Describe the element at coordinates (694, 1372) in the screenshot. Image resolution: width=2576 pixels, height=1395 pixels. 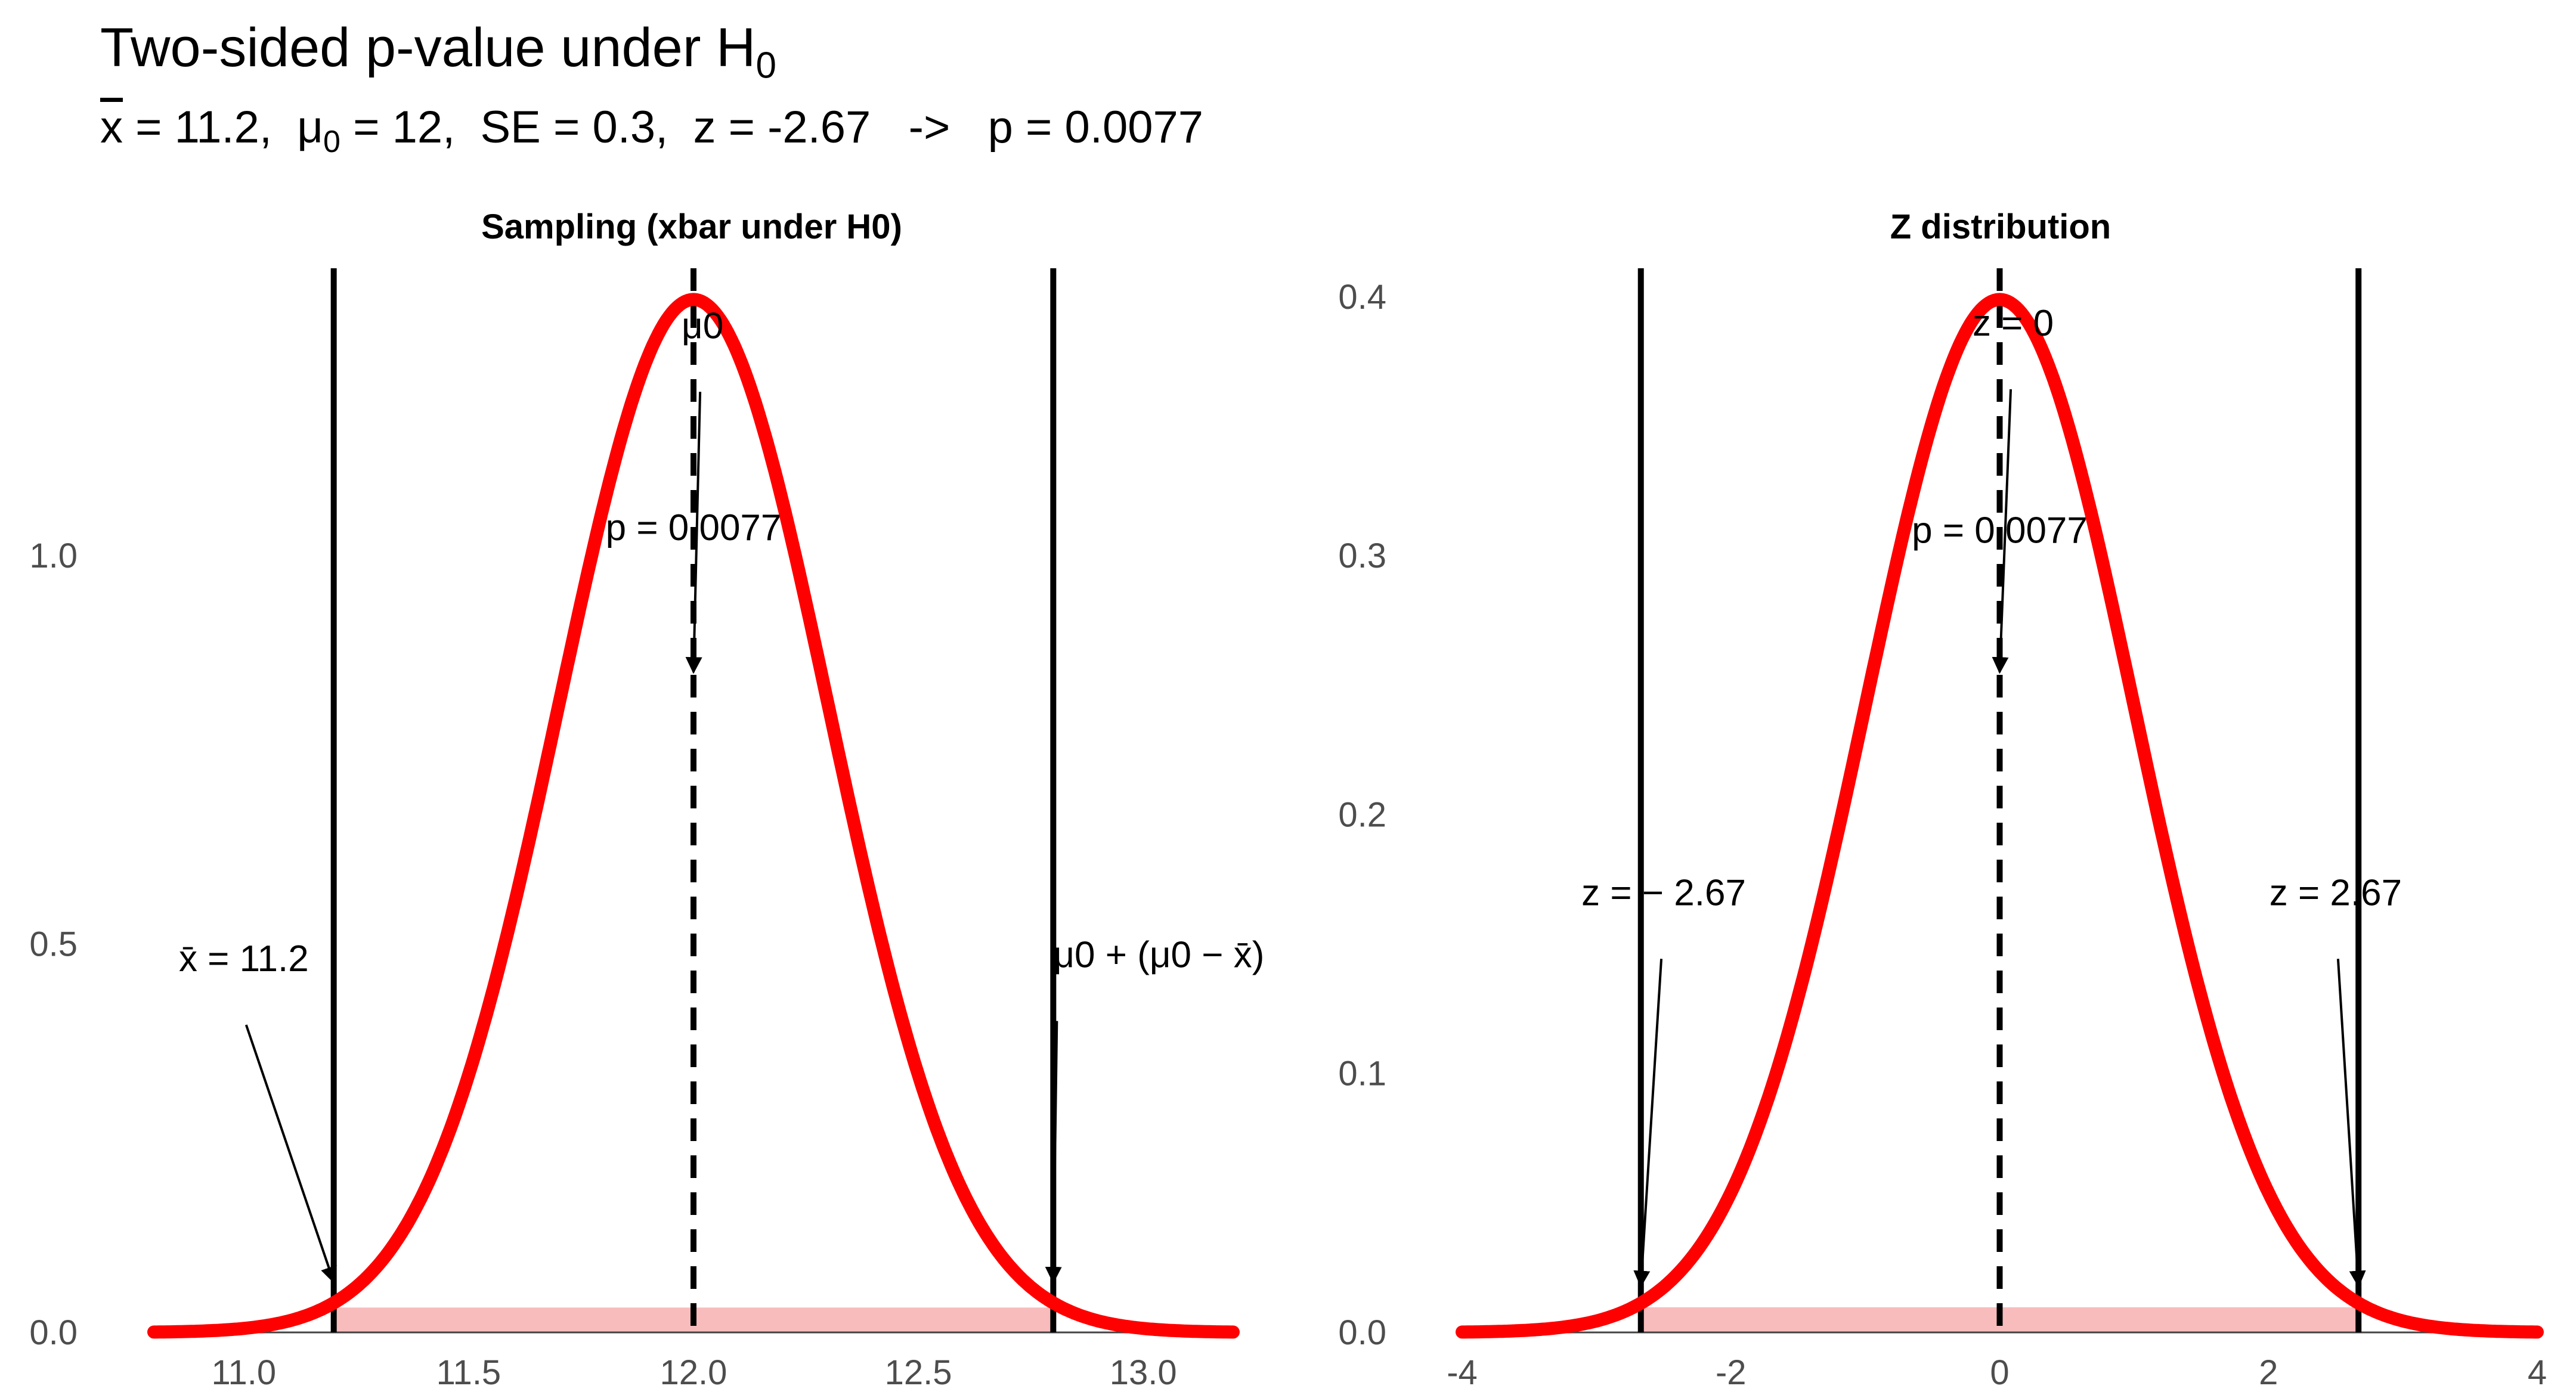
I see `x-tick-label: 12.0` at that location.